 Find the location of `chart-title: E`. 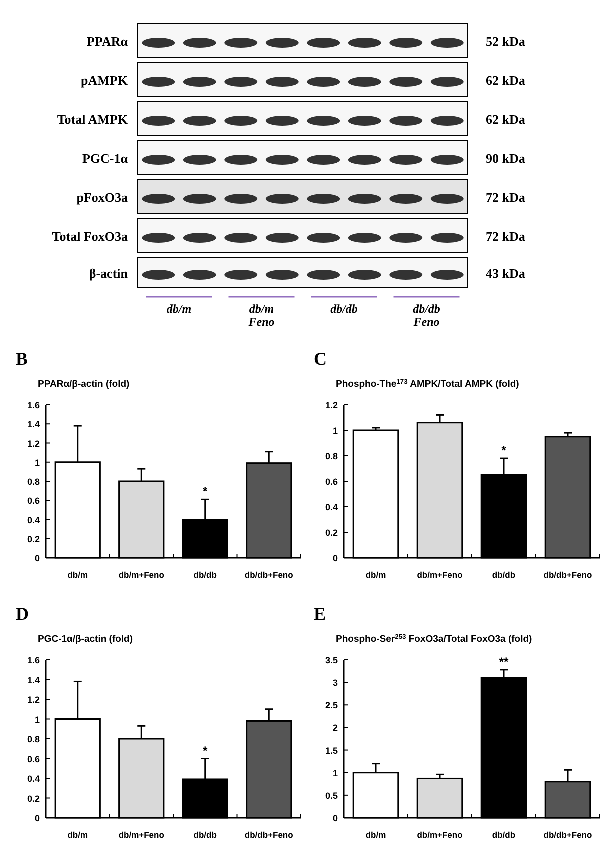

chart-title: E is located at coordinates (320, 614).